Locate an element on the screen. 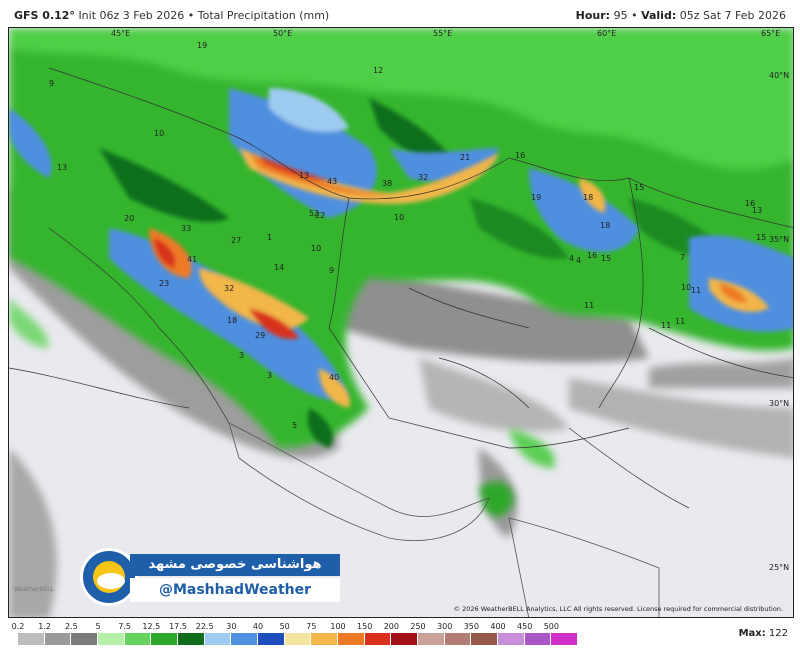 This screenshot has width=800, height=657. coord-lat35: 35°N is located at coordinates (779, 239).